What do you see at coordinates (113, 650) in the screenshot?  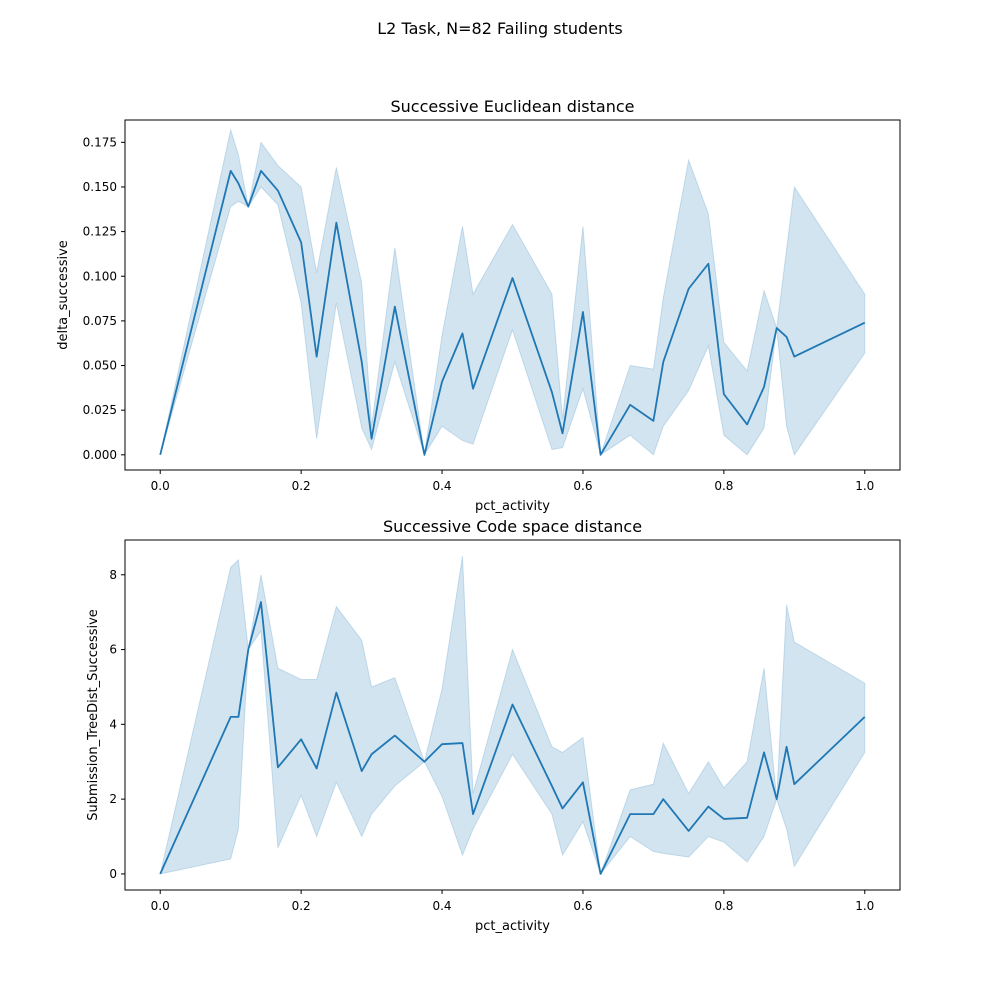 I see `y-tick-label: 6` at bounding box center [113, 650].